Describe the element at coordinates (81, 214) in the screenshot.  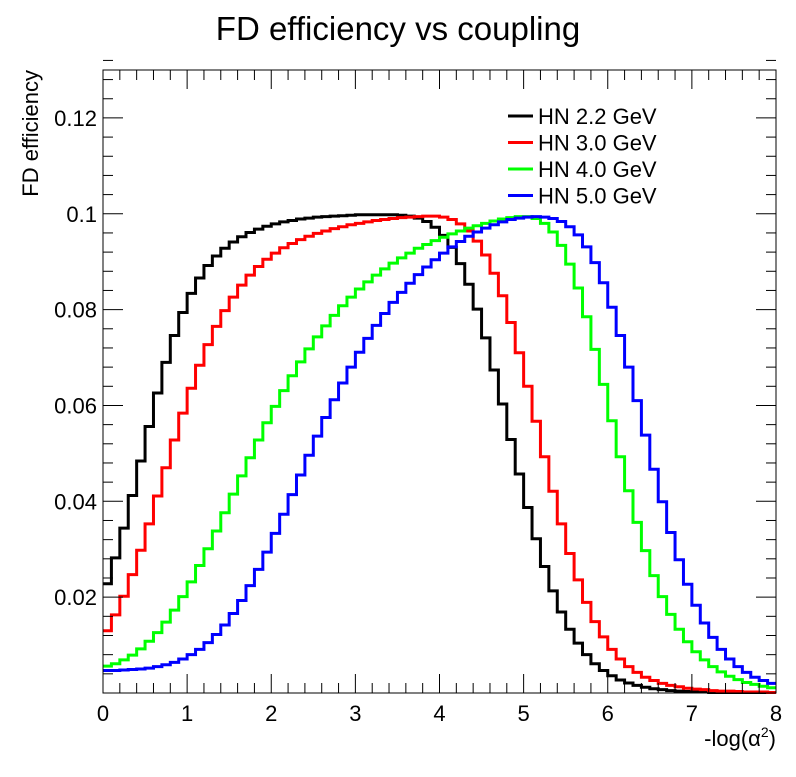
I see `y-tick-label: 0.1` at that location.